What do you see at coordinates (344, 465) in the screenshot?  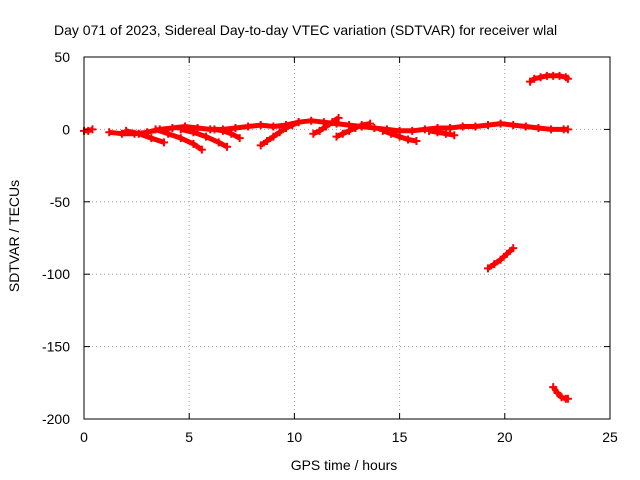 I see `x-axis-title: GPS time / hours` at bounding box center [344, 465].